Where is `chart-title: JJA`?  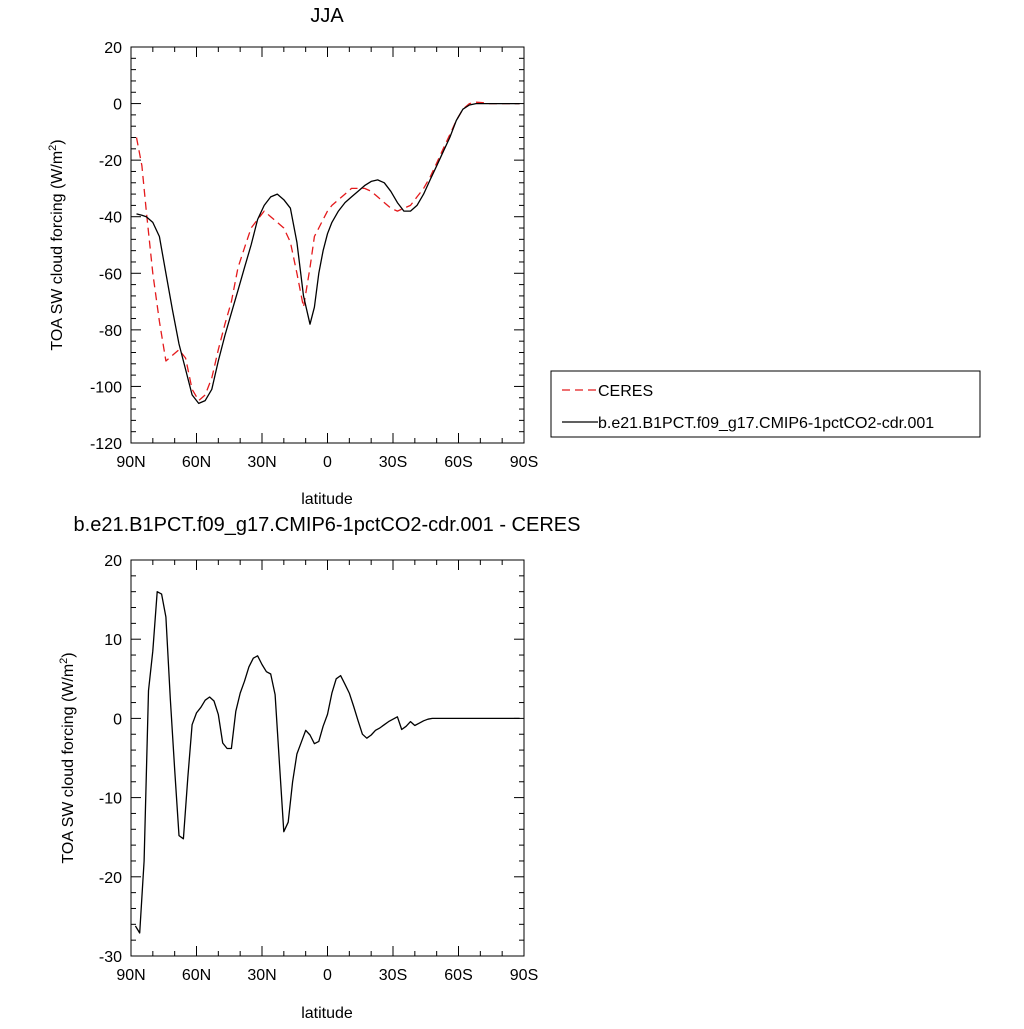
chart-title: JJA is located at coordinates (327, 16).